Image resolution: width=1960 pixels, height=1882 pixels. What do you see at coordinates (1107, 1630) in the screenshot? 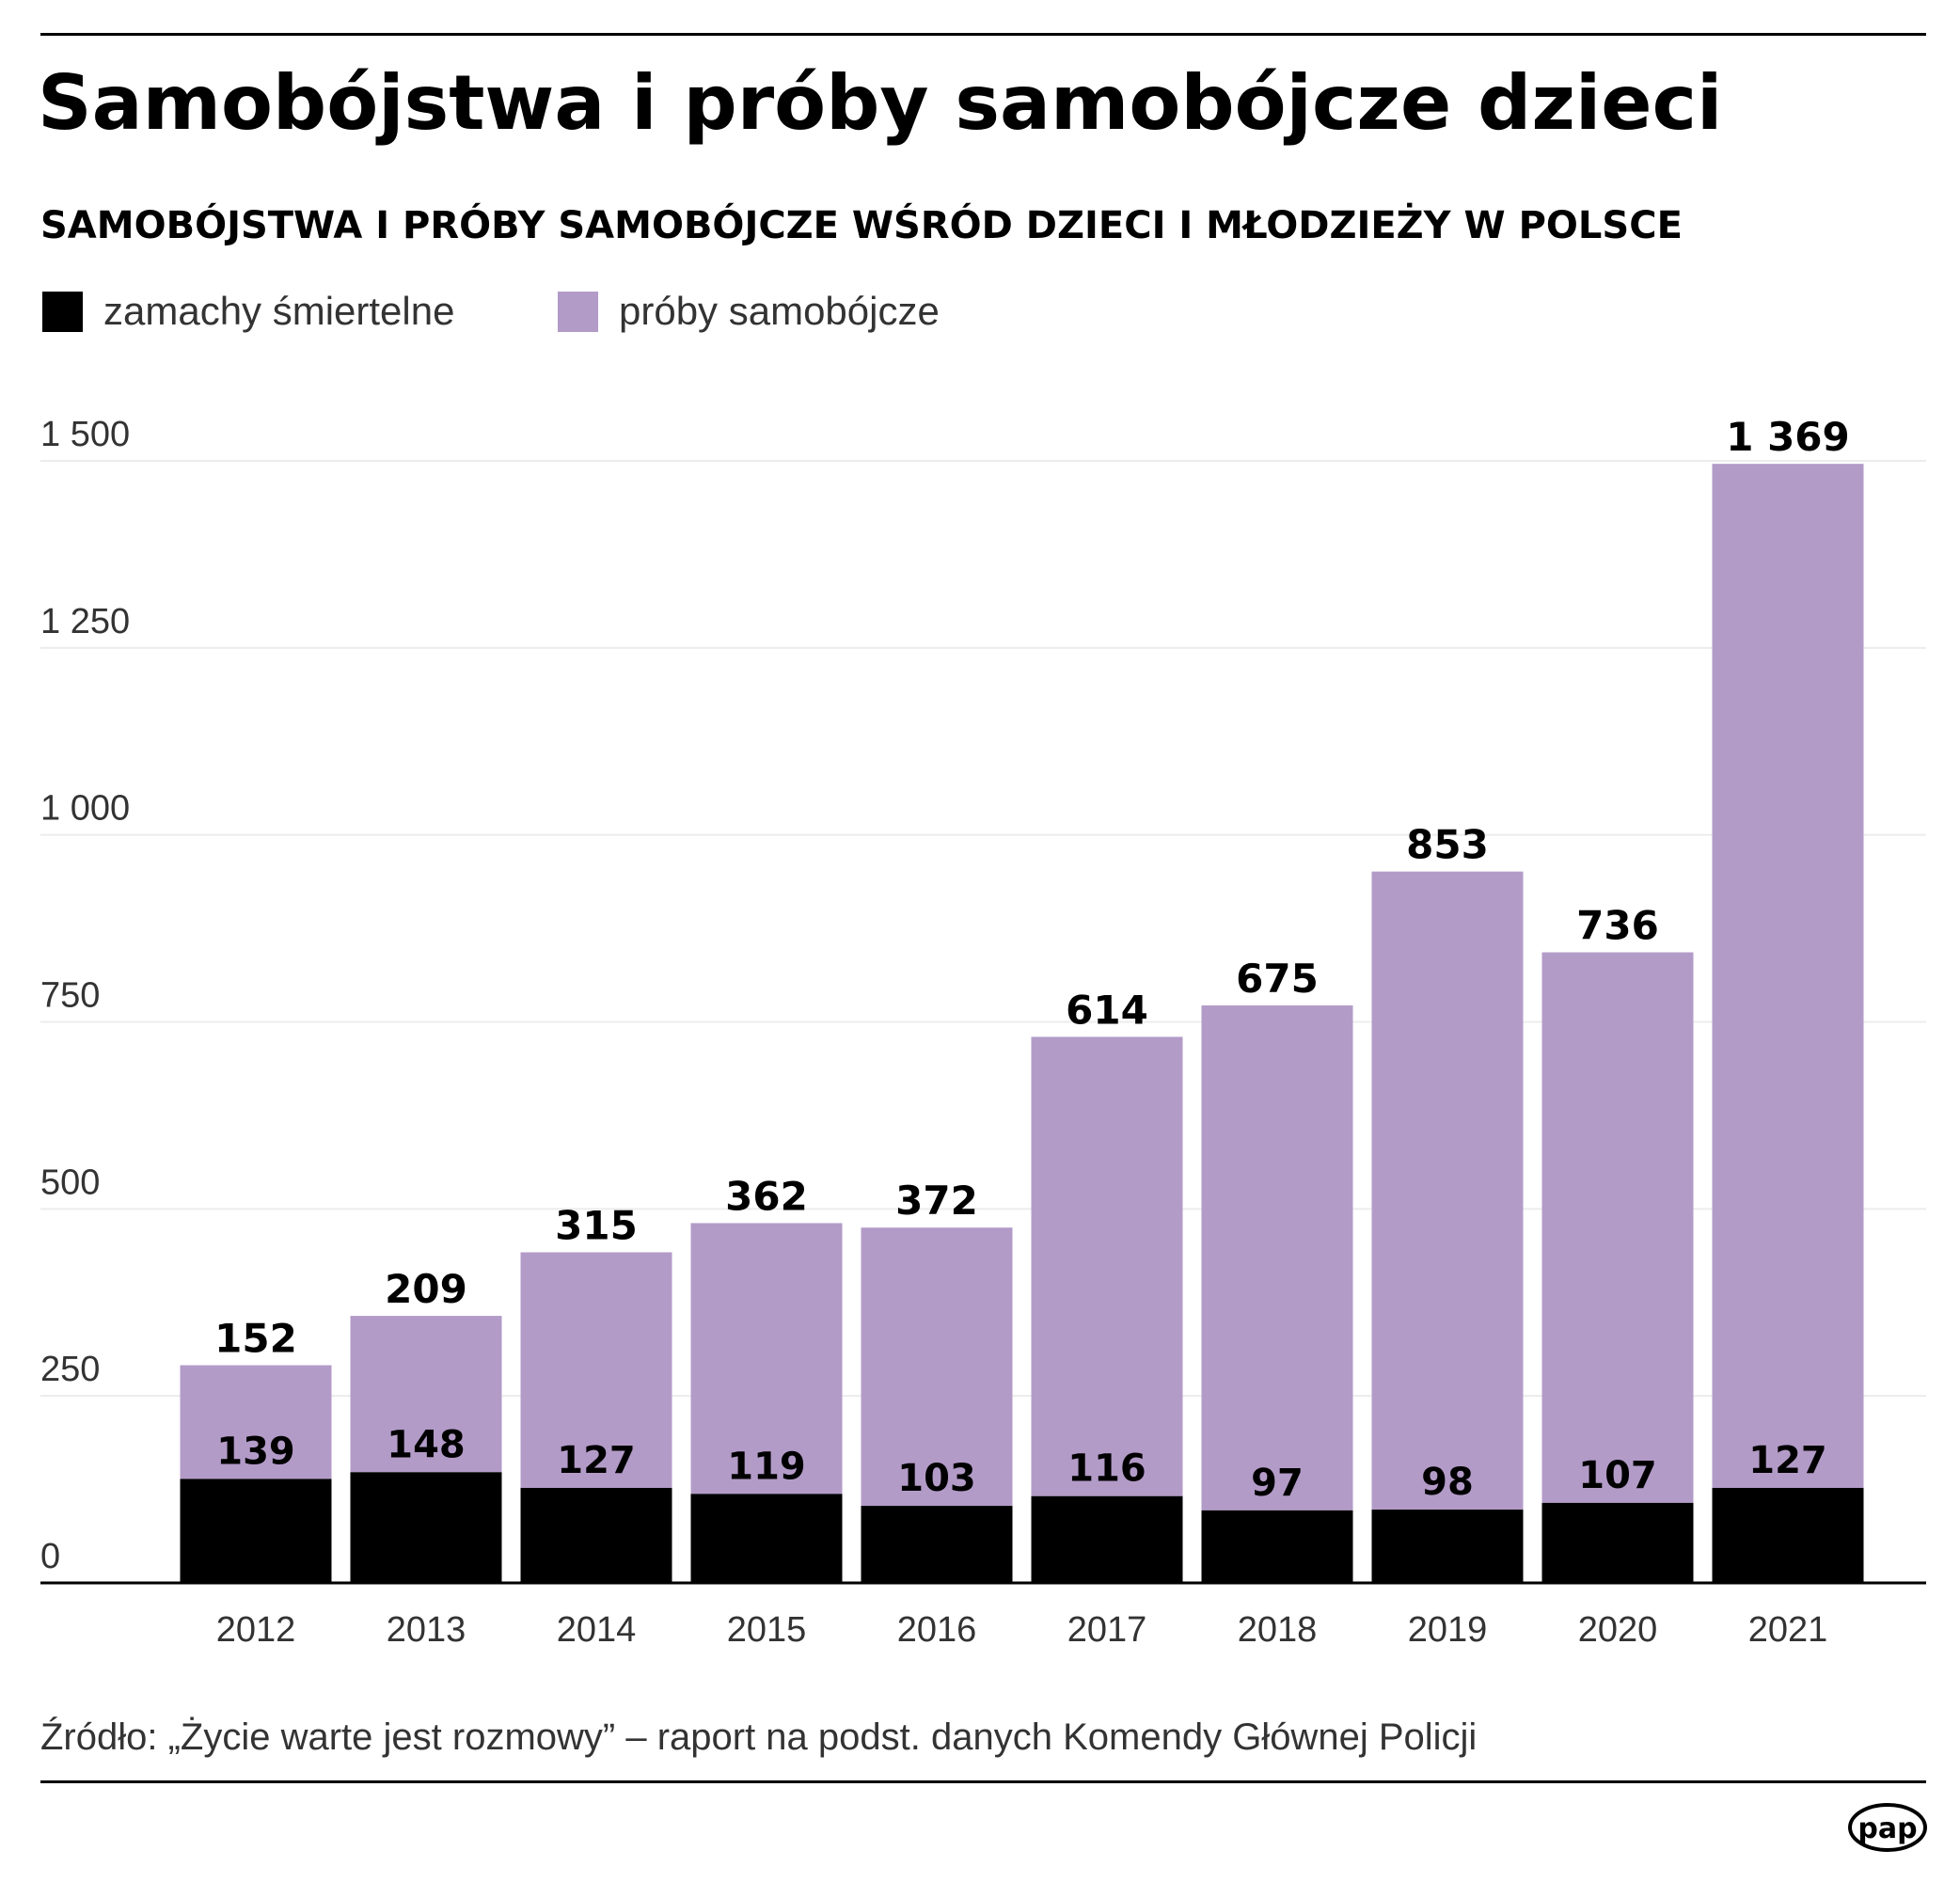
I see `x-tick-label: 2017` at bounding box center [1107, 1630].